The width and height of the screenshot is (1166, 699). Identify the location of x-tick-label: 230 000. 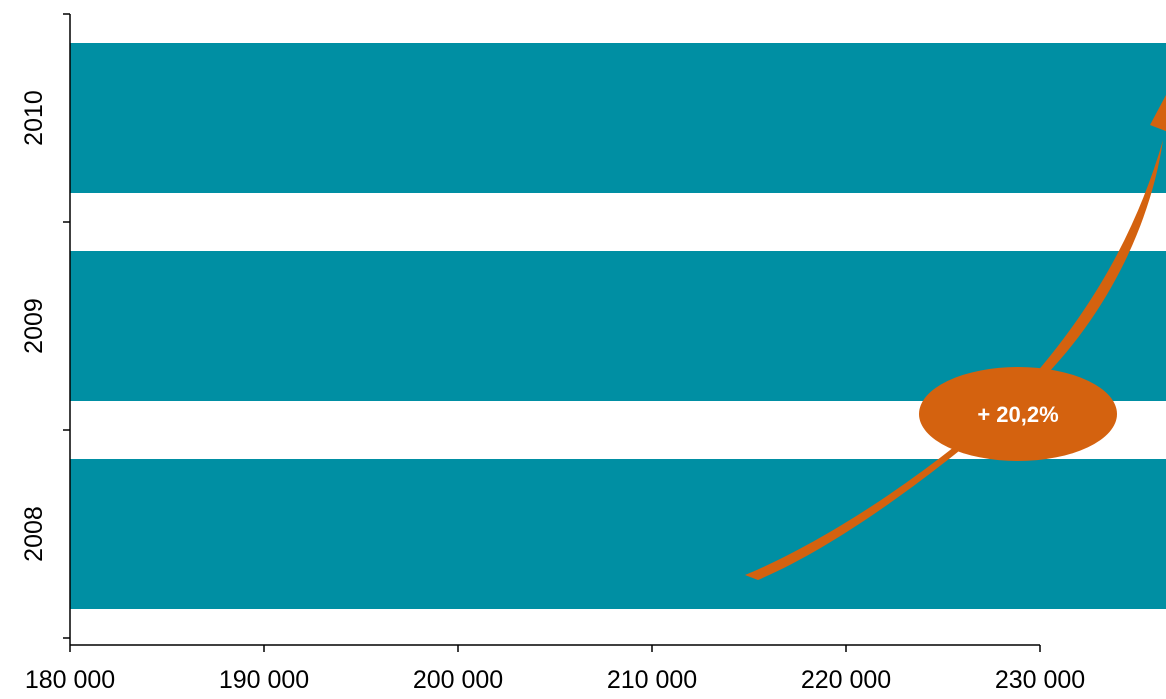
(1040, 680).